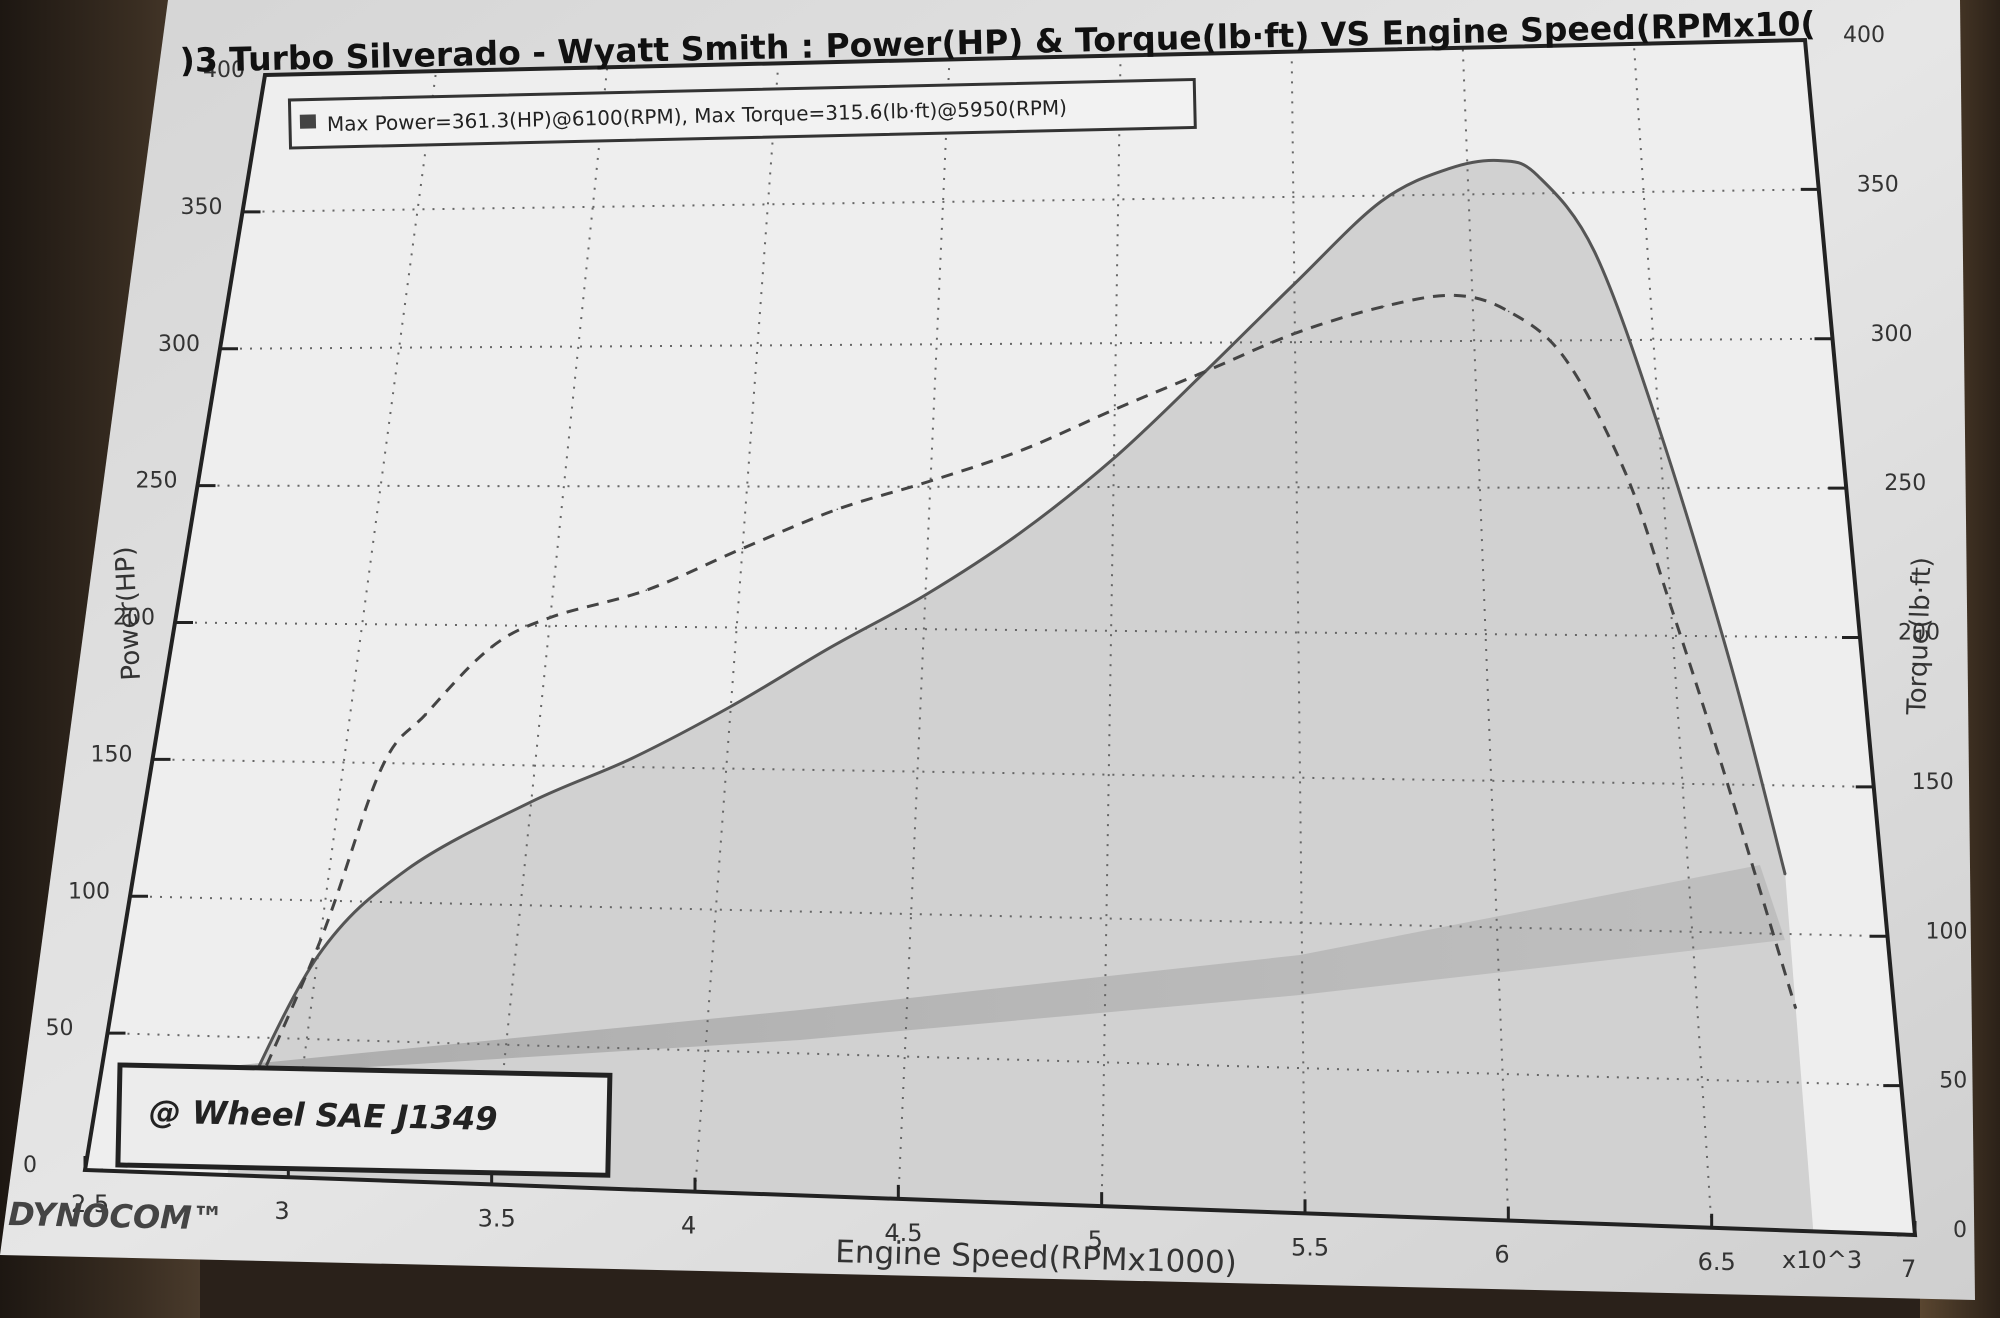 The height and width of the screenshot is (1318, 2000). Describe the element at coordinates (1095, 1240) in the screenshot. I see `x-tick-label: 5` at that location.